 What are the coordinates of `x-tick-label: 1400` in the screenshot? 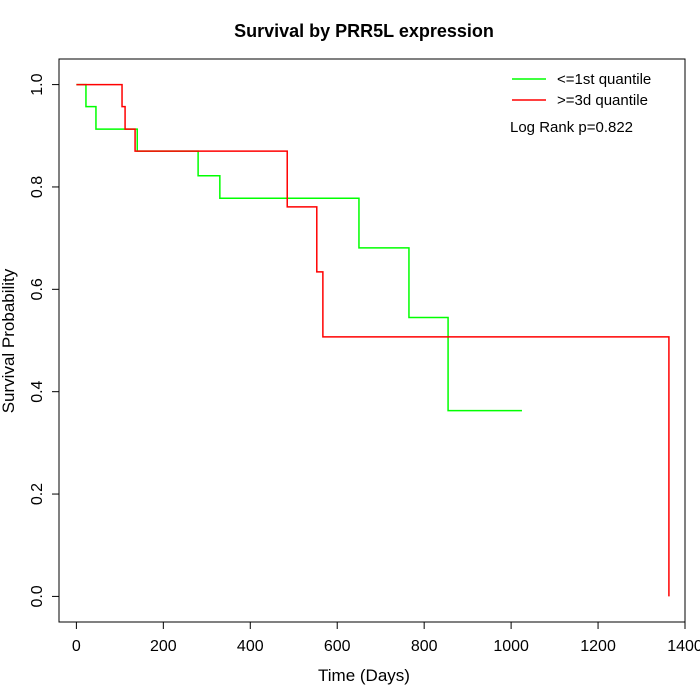 It's located at (683, 646).